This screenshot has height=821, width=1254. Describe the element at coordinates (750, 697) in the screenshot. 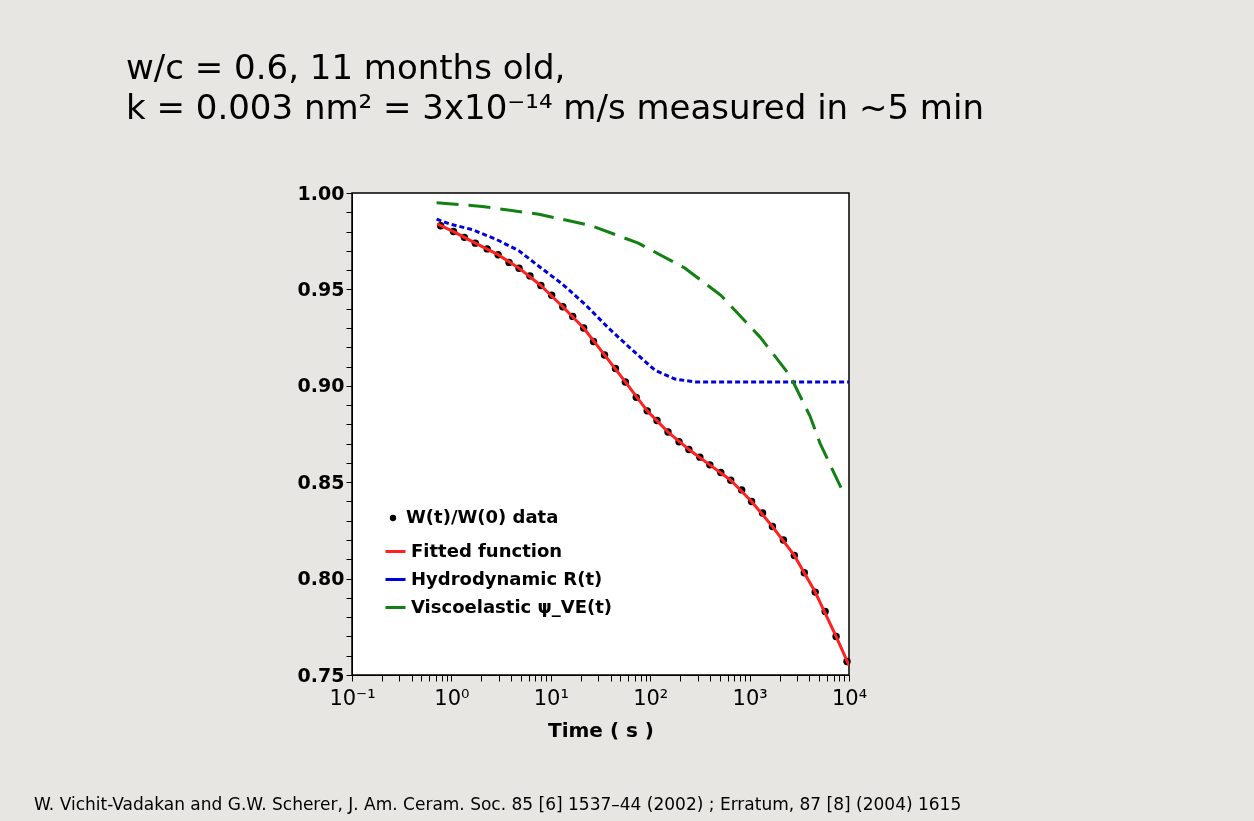

I see `x-tick-label: 10³` at that location.